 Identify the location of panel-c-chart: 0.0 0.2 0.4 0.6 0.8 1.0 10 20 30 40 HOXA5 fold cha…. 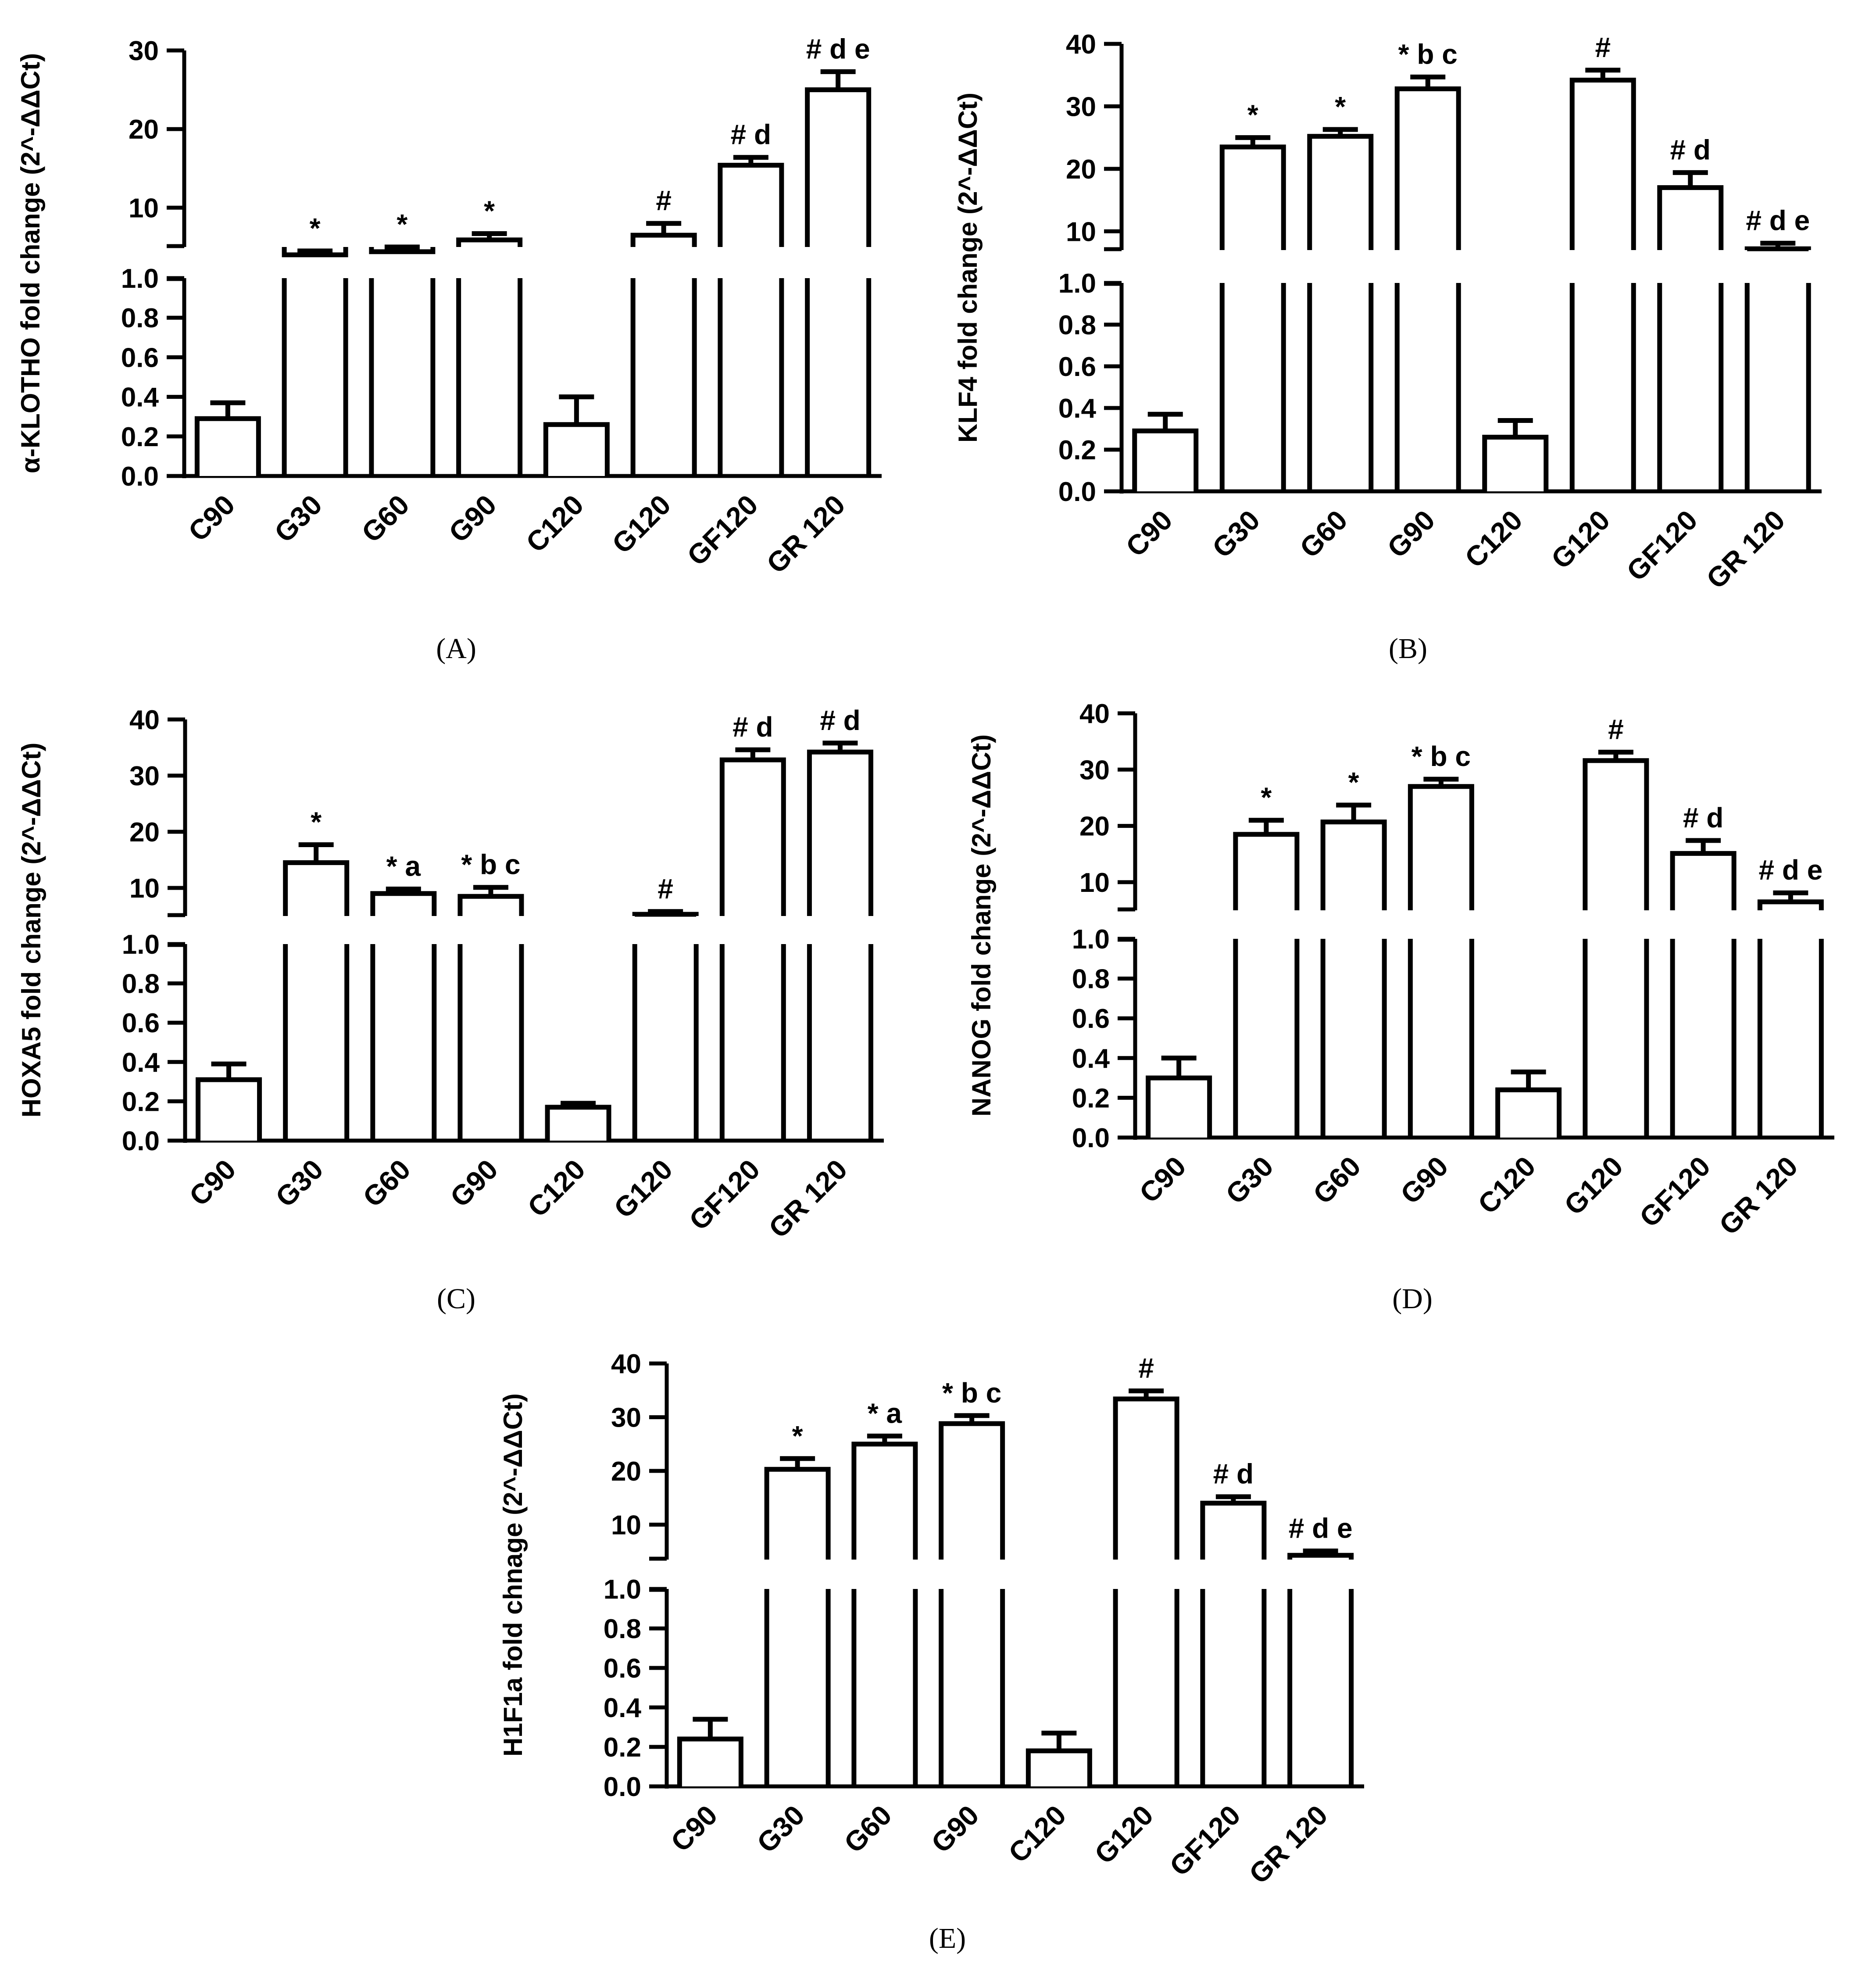
(451, 1010).